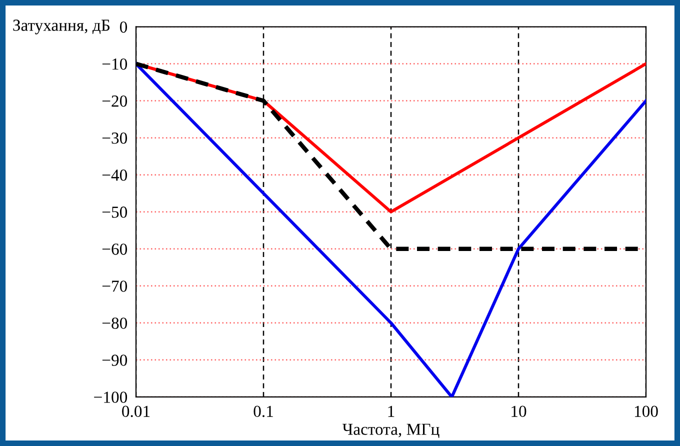 This screenshot has height=446, width=680. Describe the element at coordinates (115, 64) in the screenshot. I see `y-tick-label: −10` at that location.